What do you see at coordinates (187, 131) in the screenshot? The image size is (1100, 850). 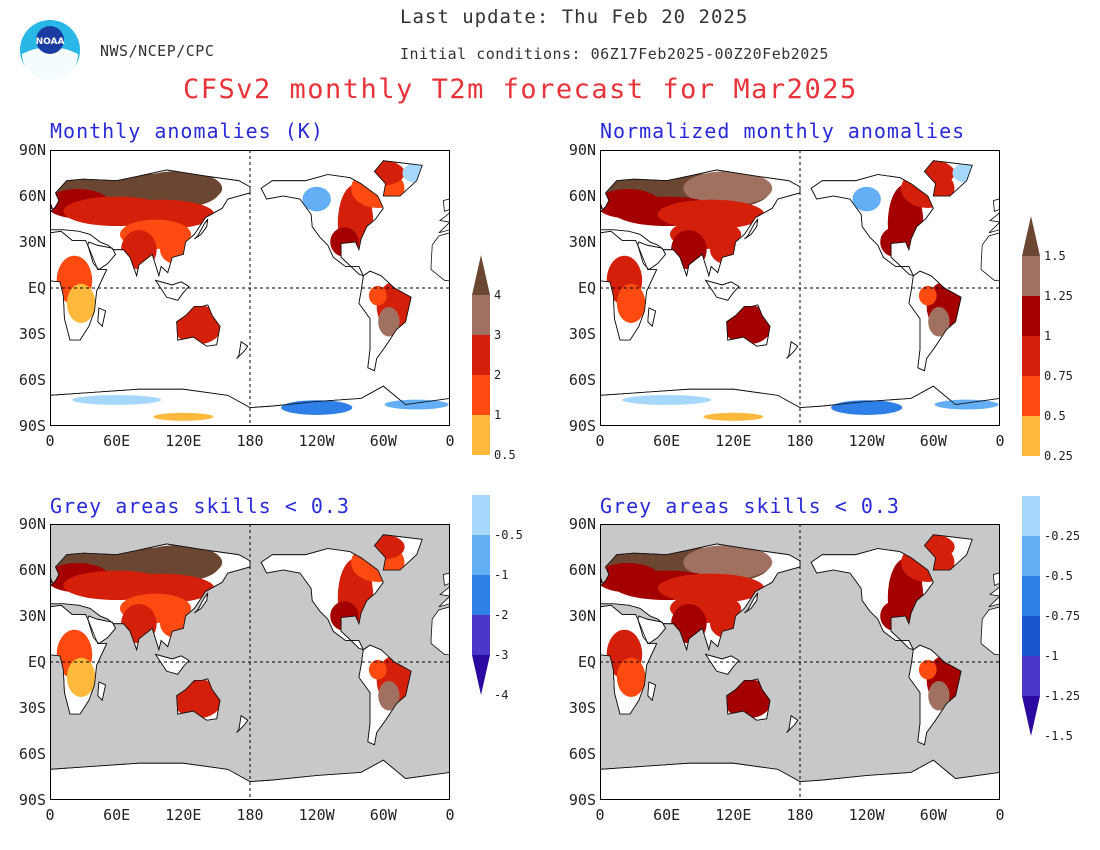 I see `panel-title-raw: Monthly anomalies (K)` at bounding box center [187, 131].